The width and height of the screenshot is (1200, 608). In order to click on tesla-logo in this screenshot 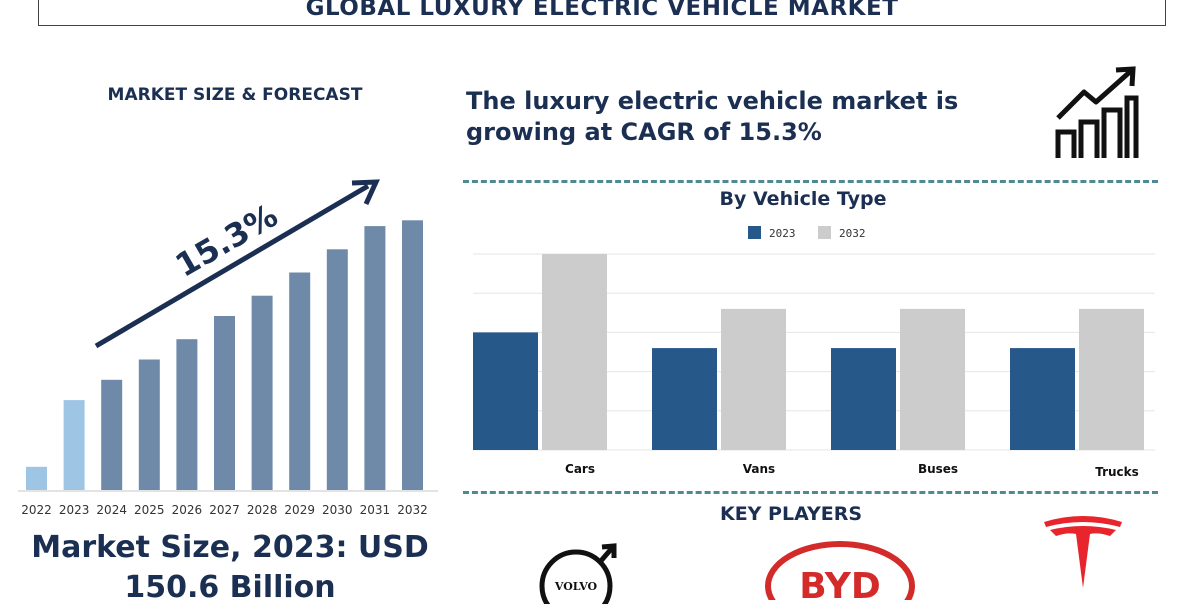, I will do `click(1083, 552)`.